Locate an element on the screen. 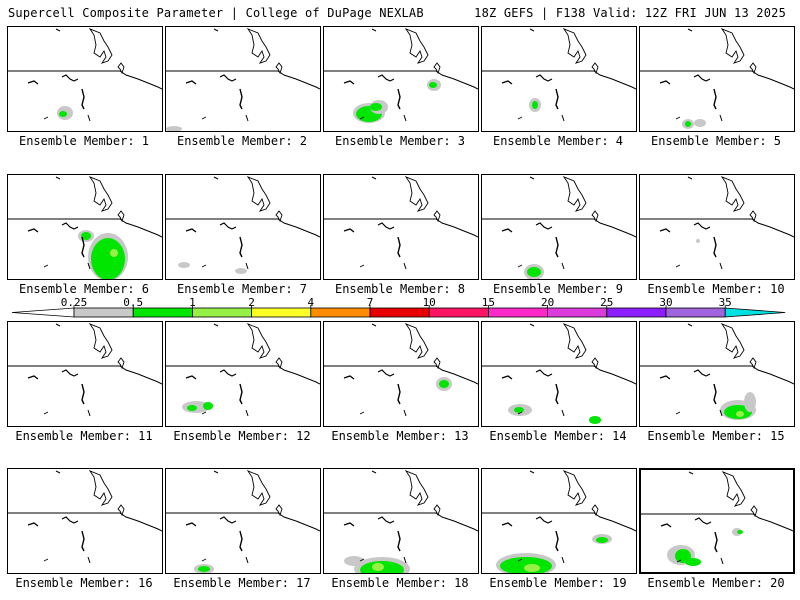 The width and height of the screenshot is (800, 600). ensemble-member-label: Ensemble Member: 8 is located at coordinates (400, 289).